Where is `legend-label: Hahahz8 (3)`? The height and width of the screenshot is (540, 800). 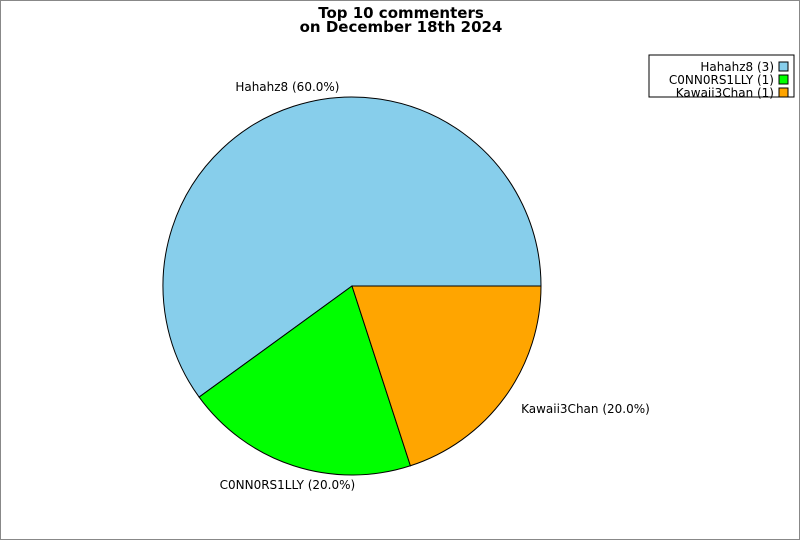
legend-label: Hahahz8 (3) is located at coordinates (737, 67).